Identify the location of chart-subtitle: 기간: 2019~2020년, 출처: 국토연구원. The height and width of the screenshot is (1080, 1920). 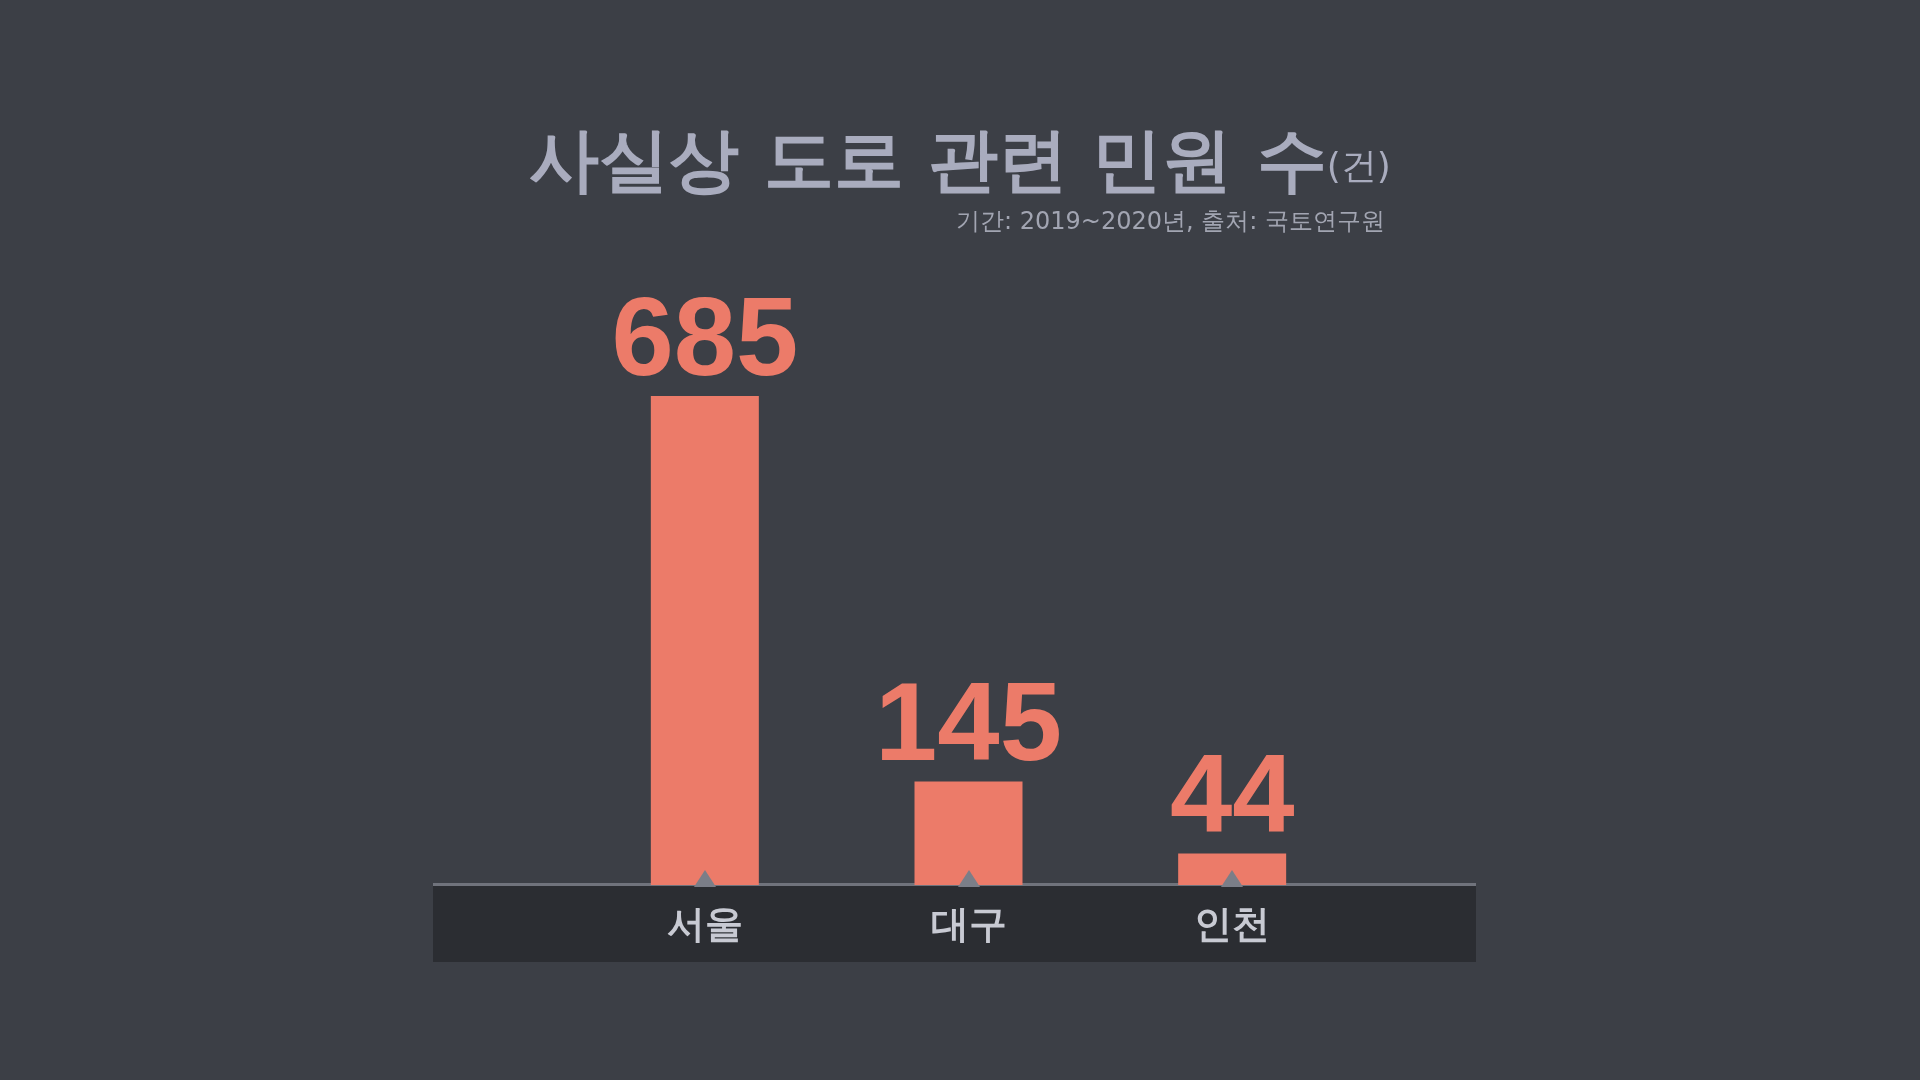
(1170, 221).